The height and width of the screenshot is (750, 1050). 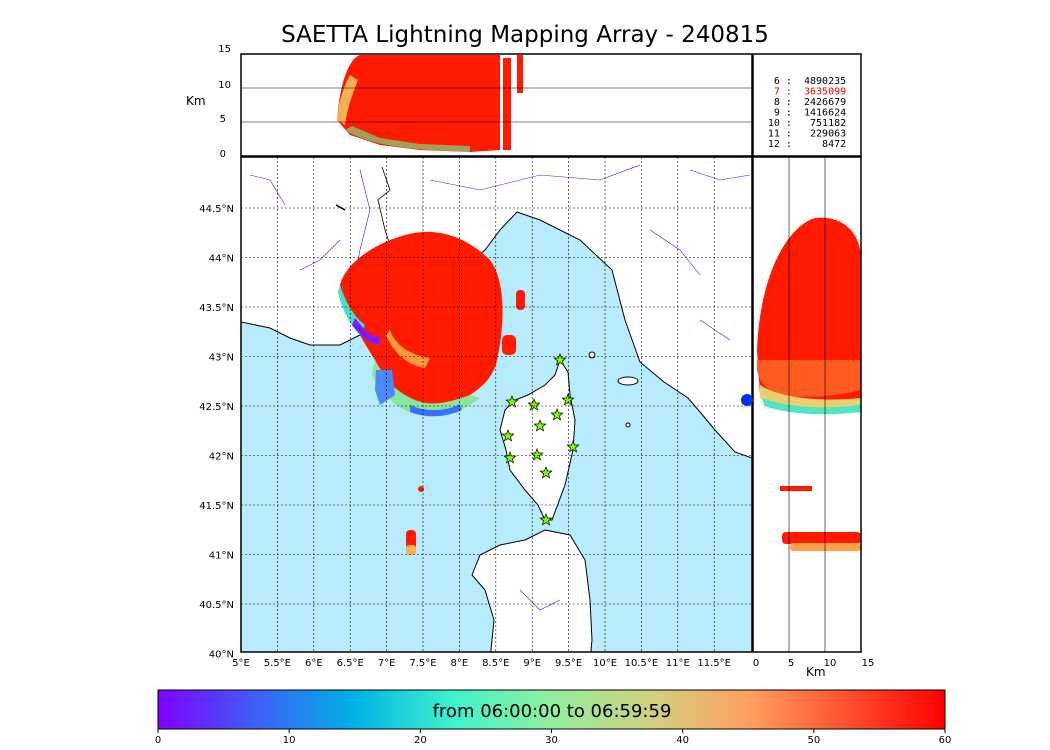 I want to click on lat-tick-label: 43.5°N, so click(x=216, y=308).